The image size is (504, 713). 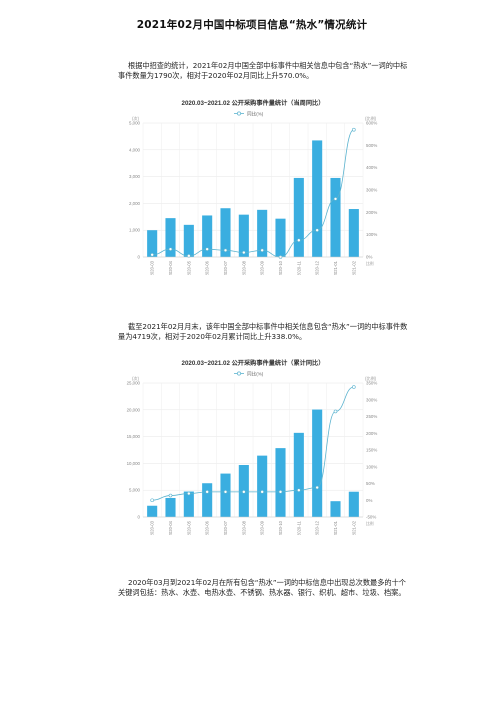 What do you see at coordinates (135, 176) in the screenshot?
I see `y-tick-label: 3,000` at bounding box center [135, 176].